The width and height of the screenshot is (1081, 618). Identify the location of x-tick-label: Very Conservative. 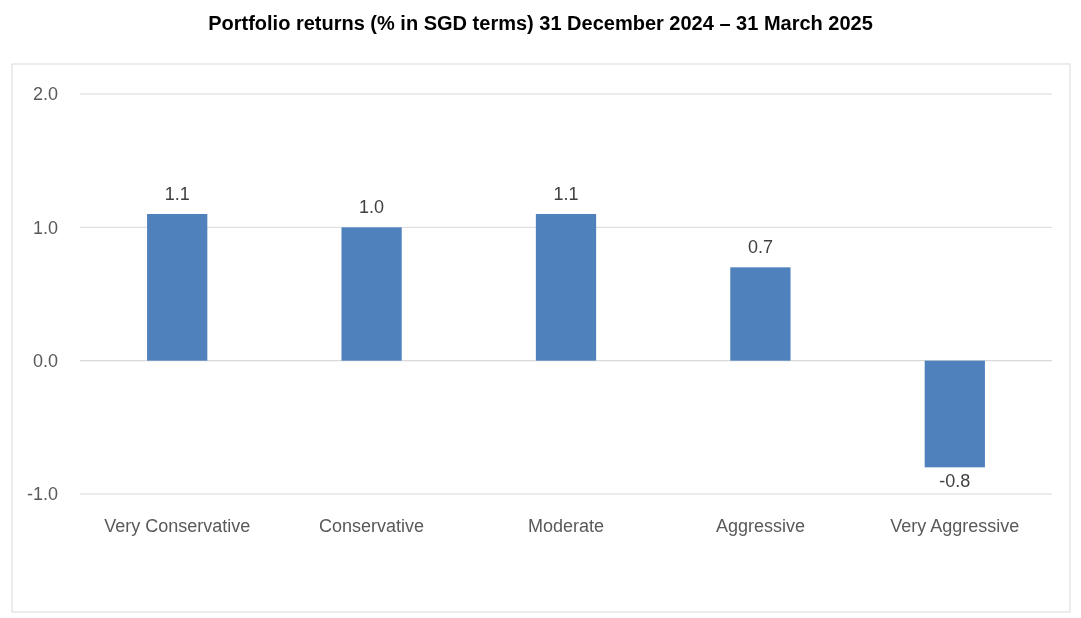
(177, 526).